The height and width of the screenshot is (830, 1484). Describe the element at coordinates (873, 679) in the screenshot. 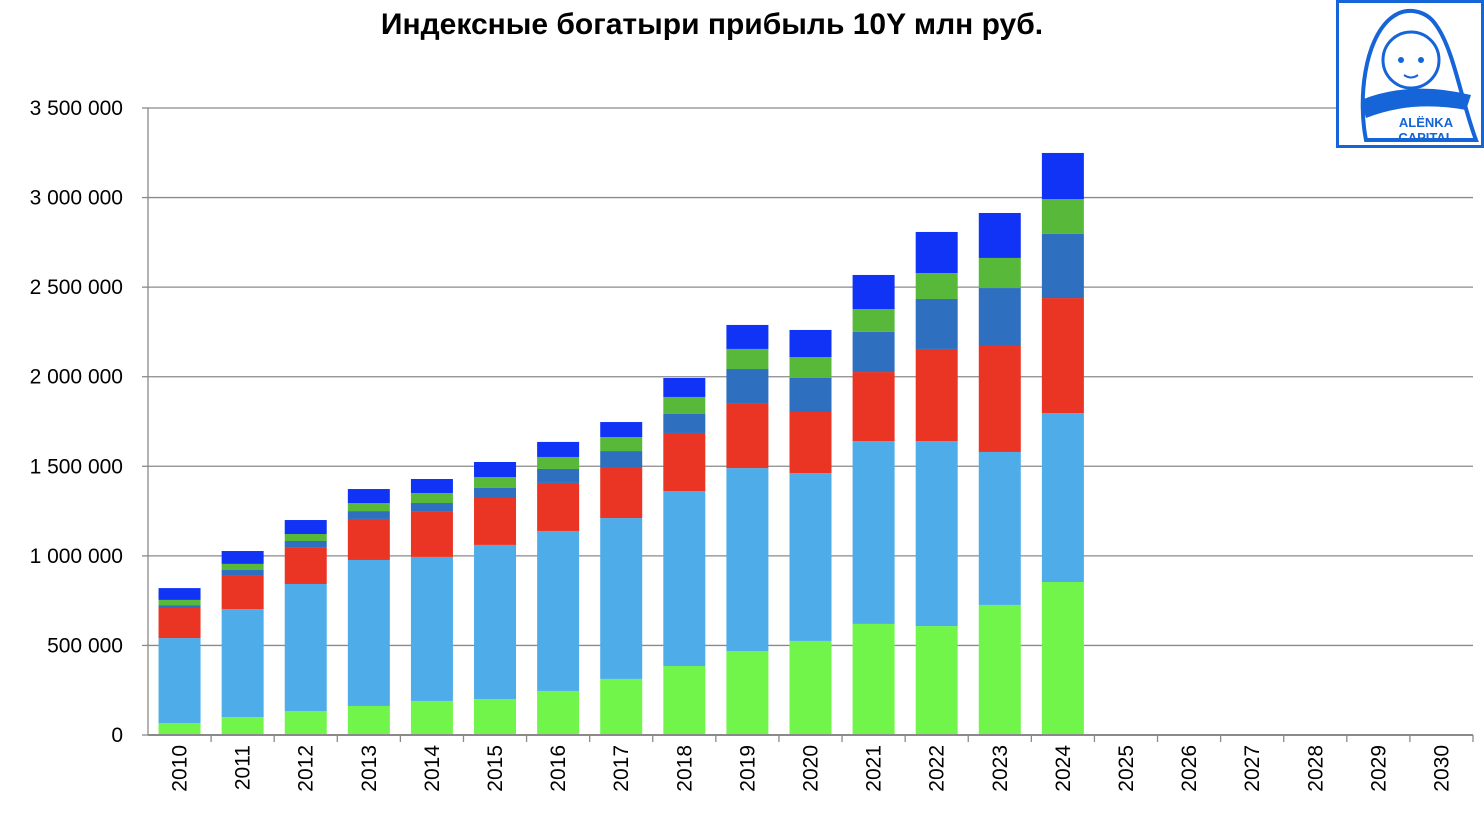

I see `bar-segment-2021-s1` at that location.